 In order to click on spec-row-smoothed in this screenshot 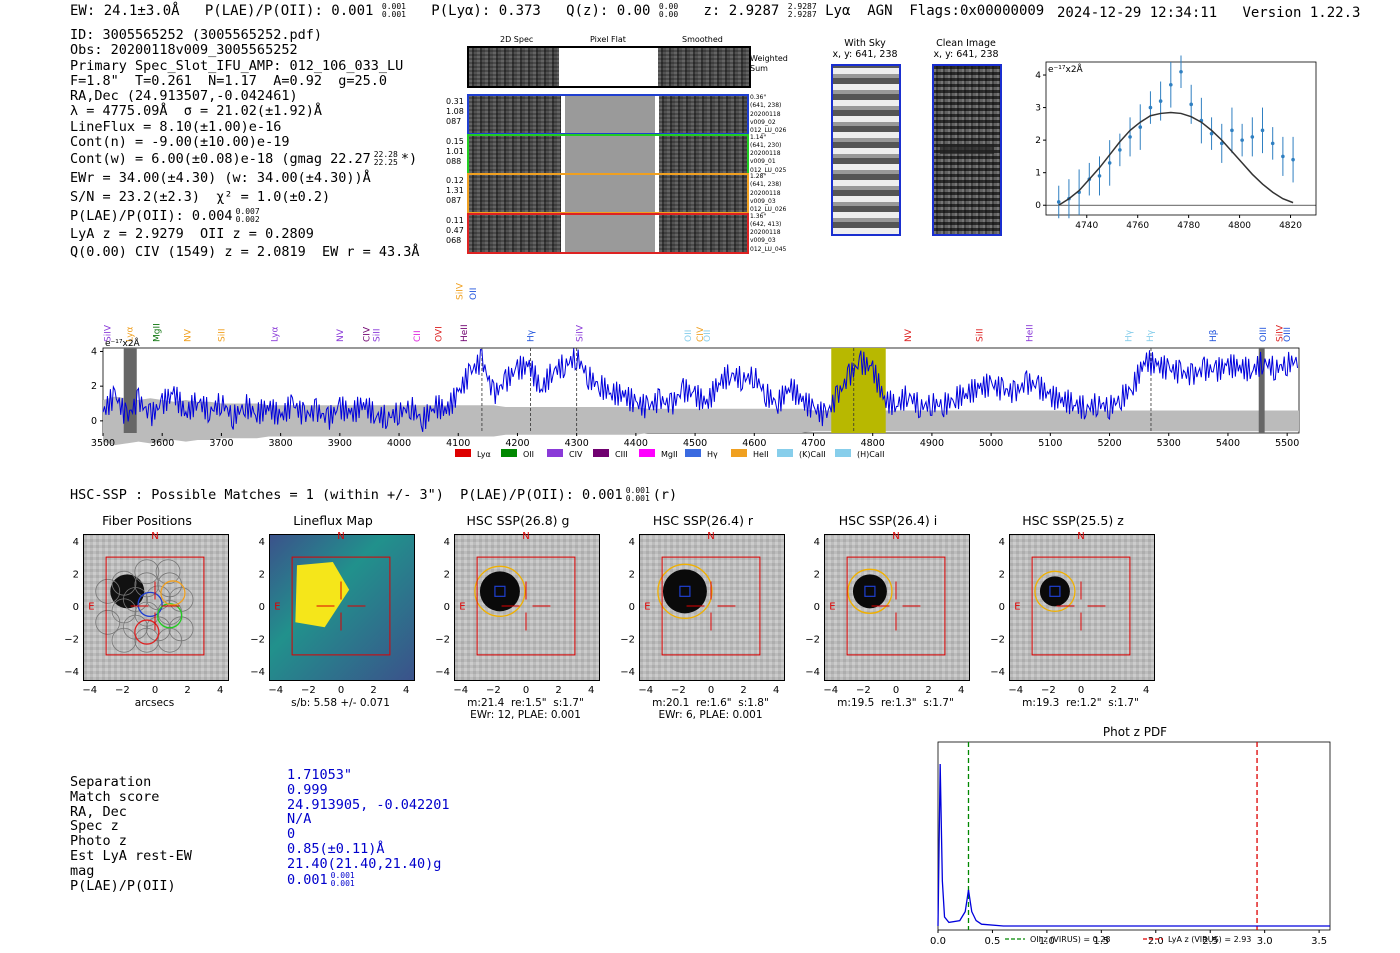, I will do `click(703, 154)`.